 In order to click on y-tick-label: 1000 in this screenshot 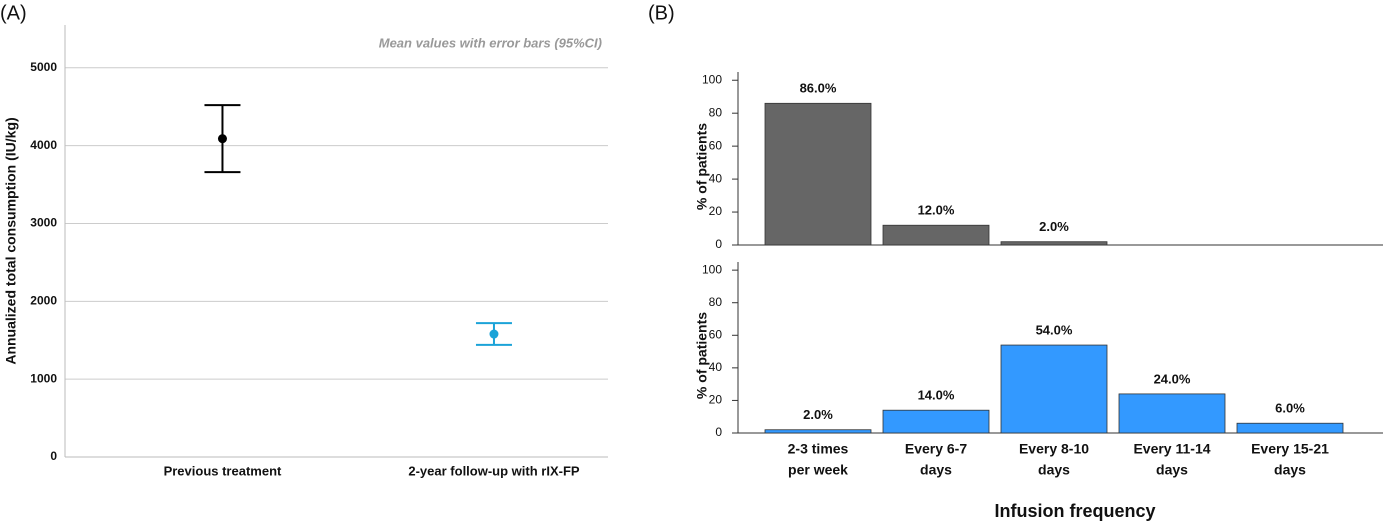, I will do `click(43, 378)`.